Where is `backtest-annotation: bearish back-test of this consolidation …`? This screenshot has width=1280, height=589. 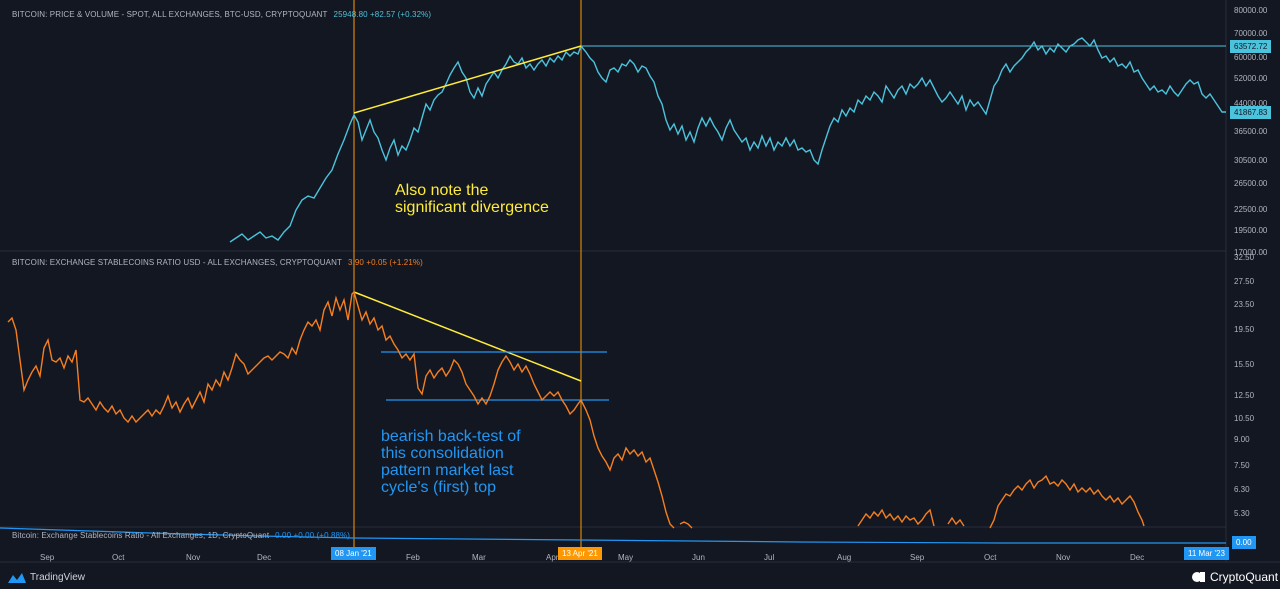
backtest-annotation: bearish back-test of this consolidation … is located at coordinates (451, 462).